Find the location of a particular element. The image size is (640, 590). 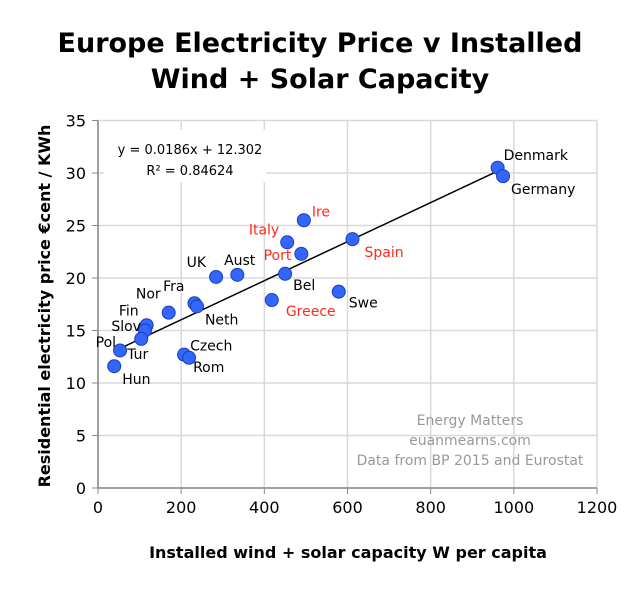

trend-equation: y = 0.0186x + 12.302 is located at coordinates (190, 150).